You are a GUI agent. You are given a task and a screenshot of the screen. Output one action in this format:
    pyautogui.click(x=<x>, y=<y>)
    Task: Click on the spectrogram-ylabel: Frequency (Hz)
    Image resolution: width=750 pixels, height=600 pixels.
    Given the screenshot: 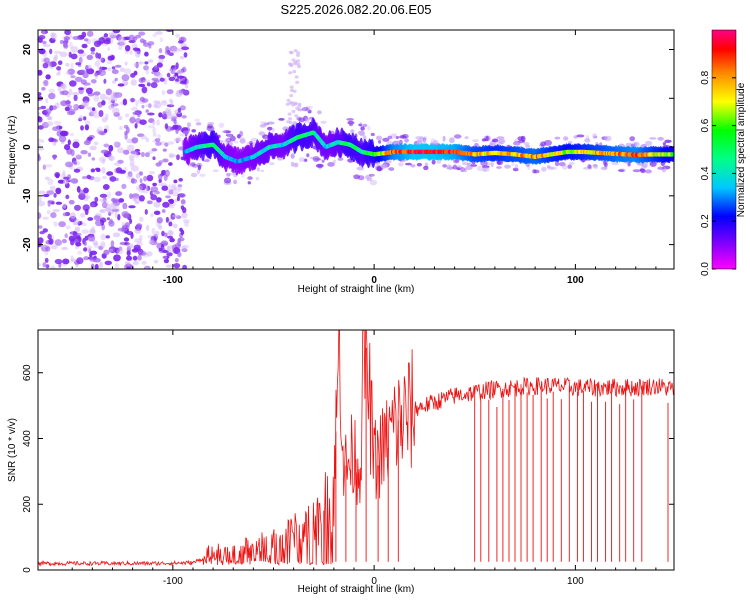 What is the action you would take?
    pyautogui.click(x=12, y=150)
    